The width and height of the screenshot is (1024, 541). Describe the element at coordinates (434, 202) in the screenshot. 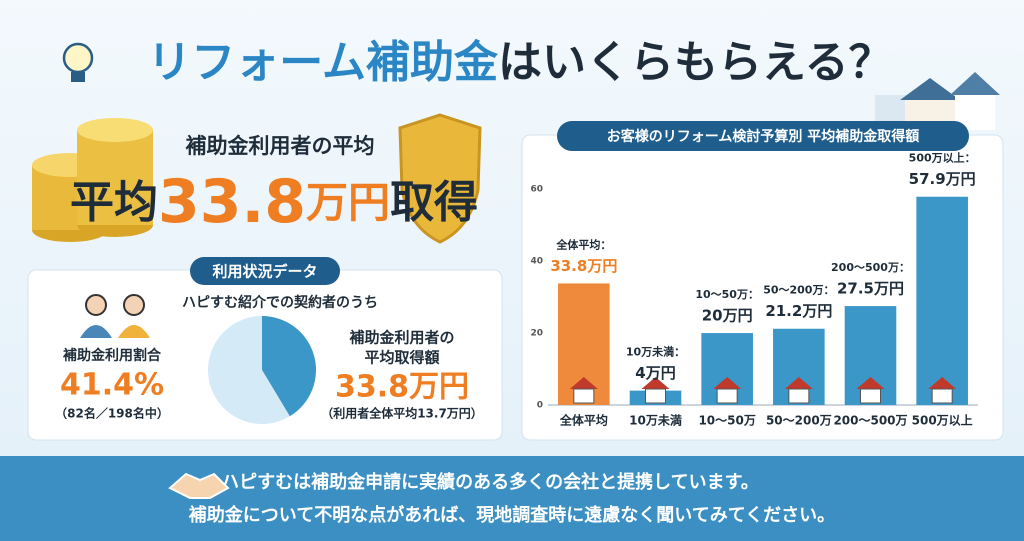

I see `headline-suffix: 取得` at that location.